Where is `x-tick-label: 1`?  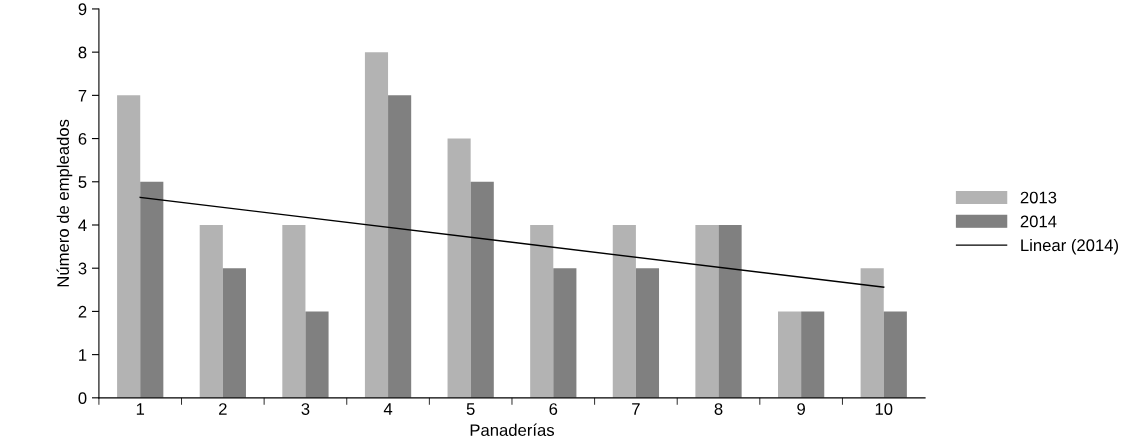
x-tick-label: 1 is located at coordinates (140, 409).